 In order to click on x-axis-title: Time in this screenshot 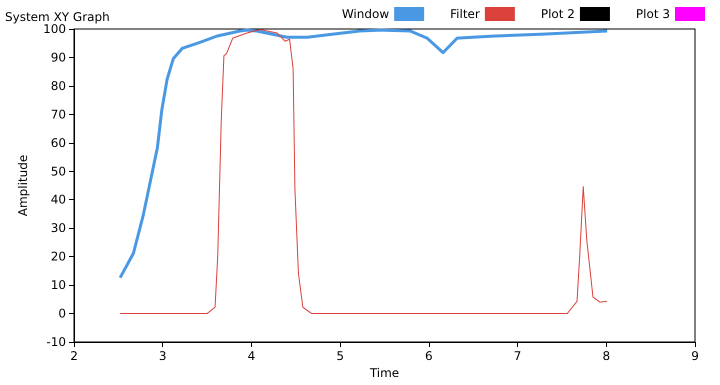, I will do `click(384, 373)`.